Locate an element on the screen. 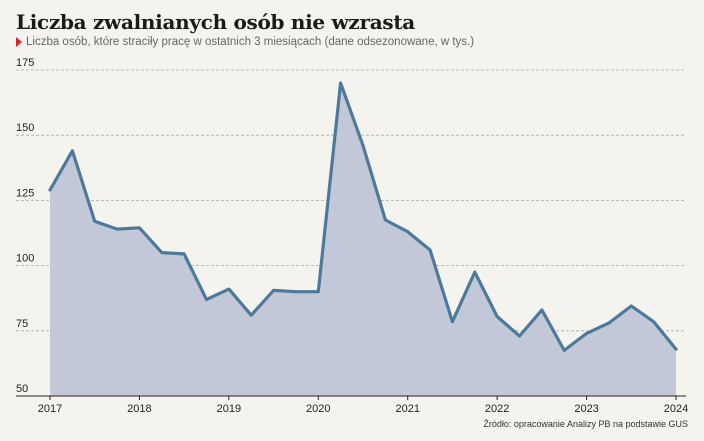 The height and width of the screenshot is (441, 704). y-tick-label: 100 is located at coordinates (25, 259).